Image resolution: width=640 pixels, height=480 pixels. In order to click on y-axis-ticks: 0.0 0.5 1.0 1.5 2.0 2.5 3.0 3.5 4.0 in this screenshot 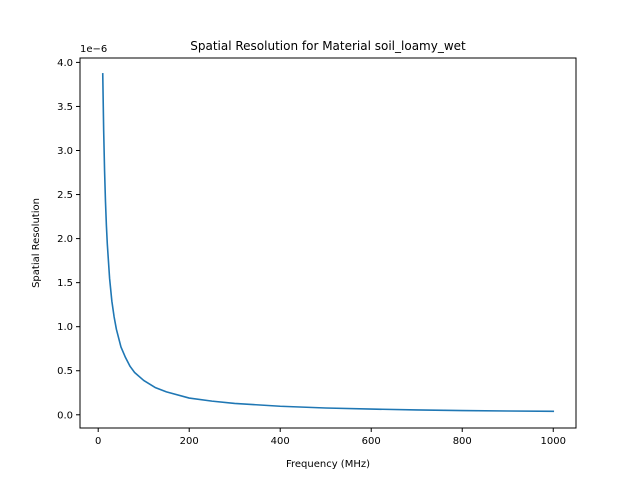, I will do `click(68, 239)`.